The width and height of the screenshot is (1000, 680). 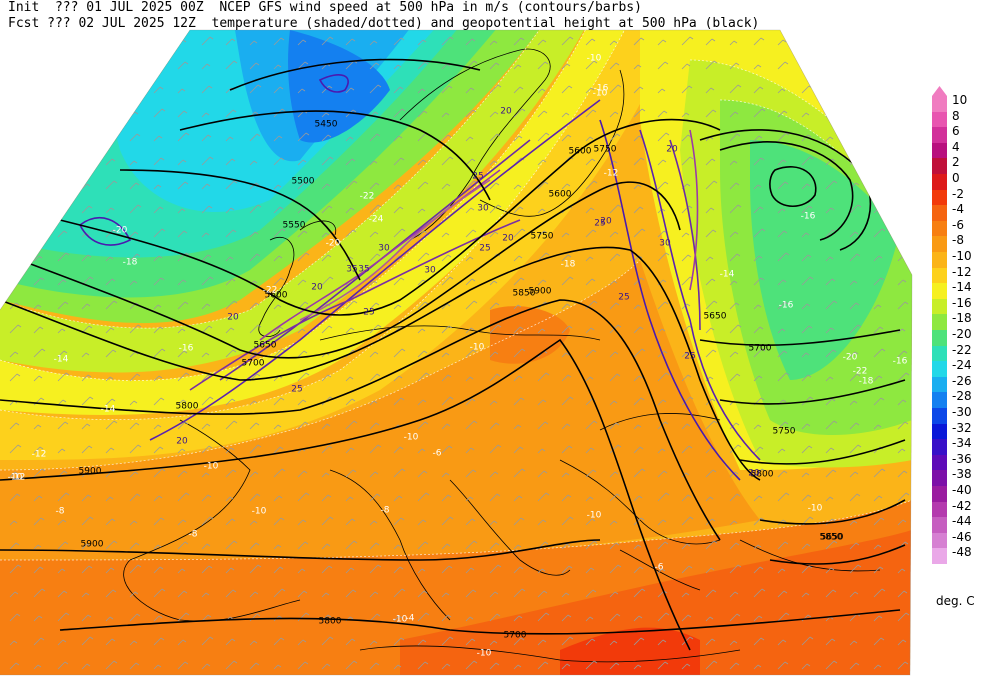 What do you see at coordinates (15, 478) in the screenshot?
I see `temperature-label: -10` at bounding box center [15, 478].